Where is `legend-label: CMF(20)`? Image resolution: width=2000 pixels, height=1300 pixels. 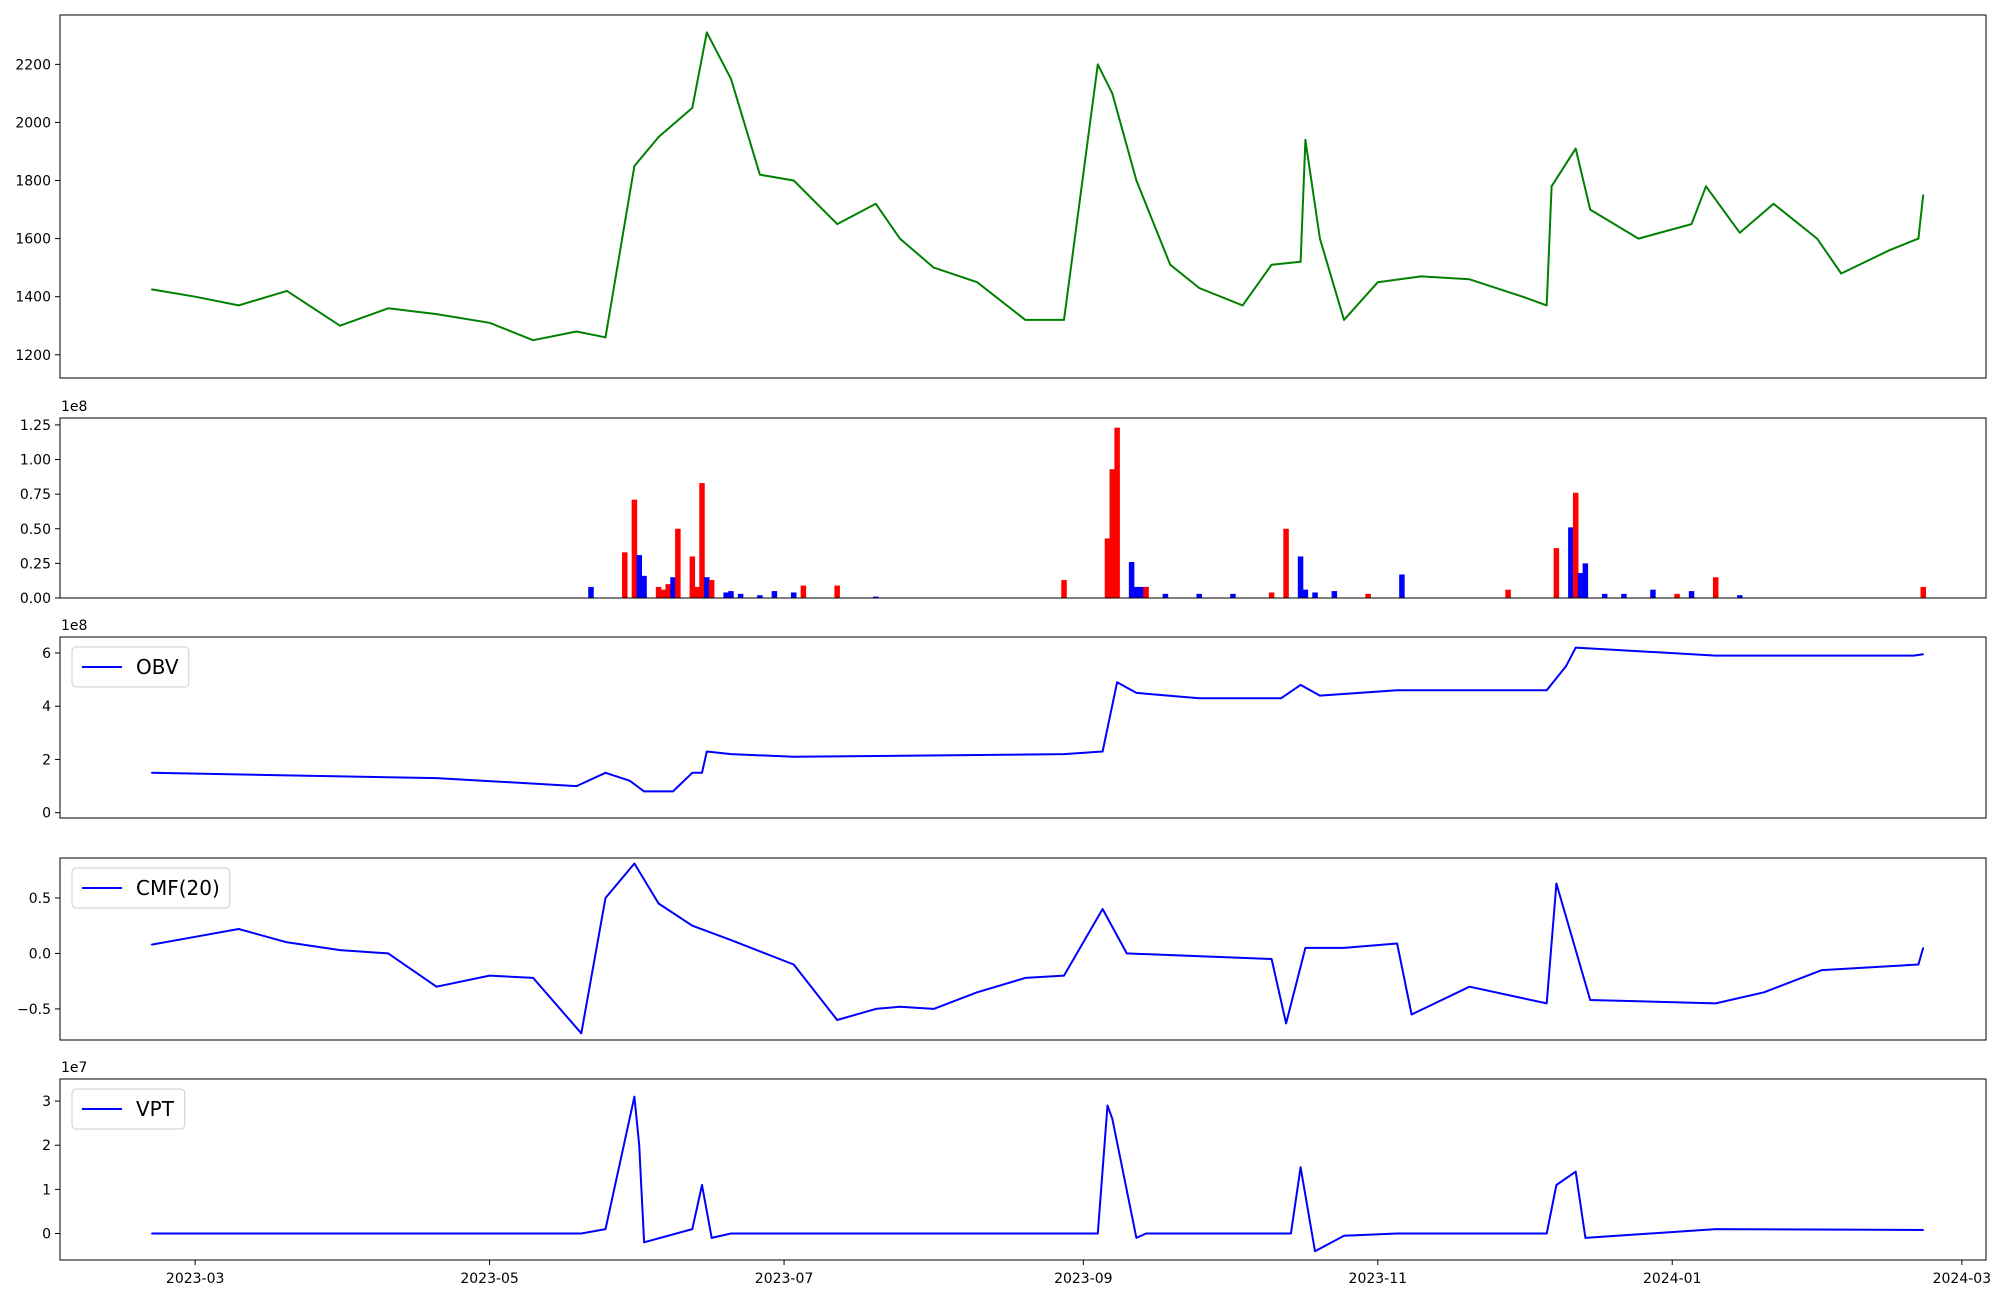
legend-label: CMF(20) is located at coordinates (178, 888).